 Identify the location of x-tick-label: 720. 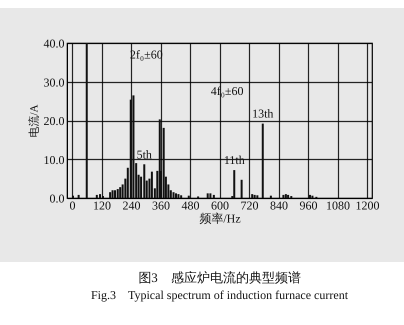
(249, 205).